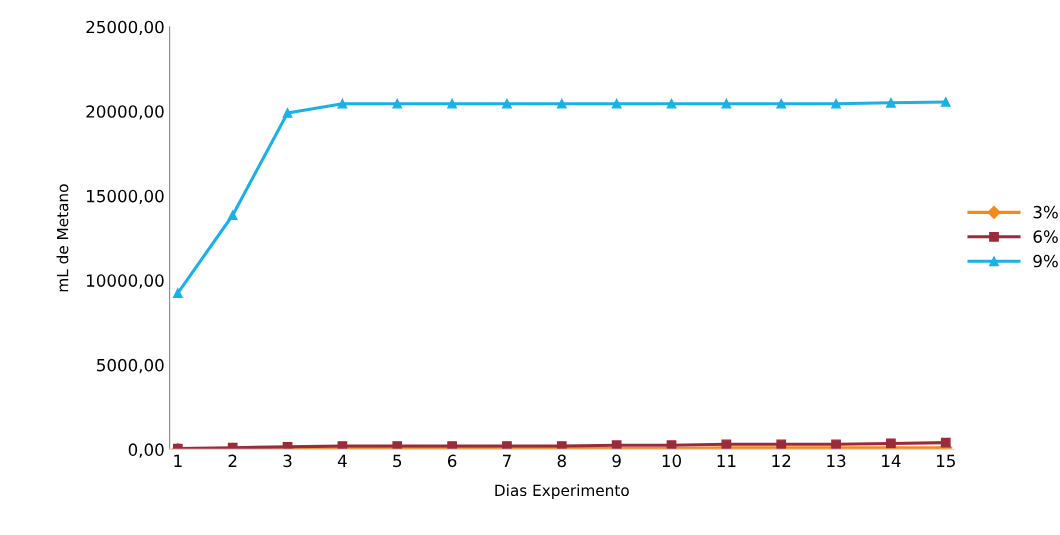  Describe the element at coordinates (726, 460) in the screenshot. I see `x-tick-label: 11` at that location.